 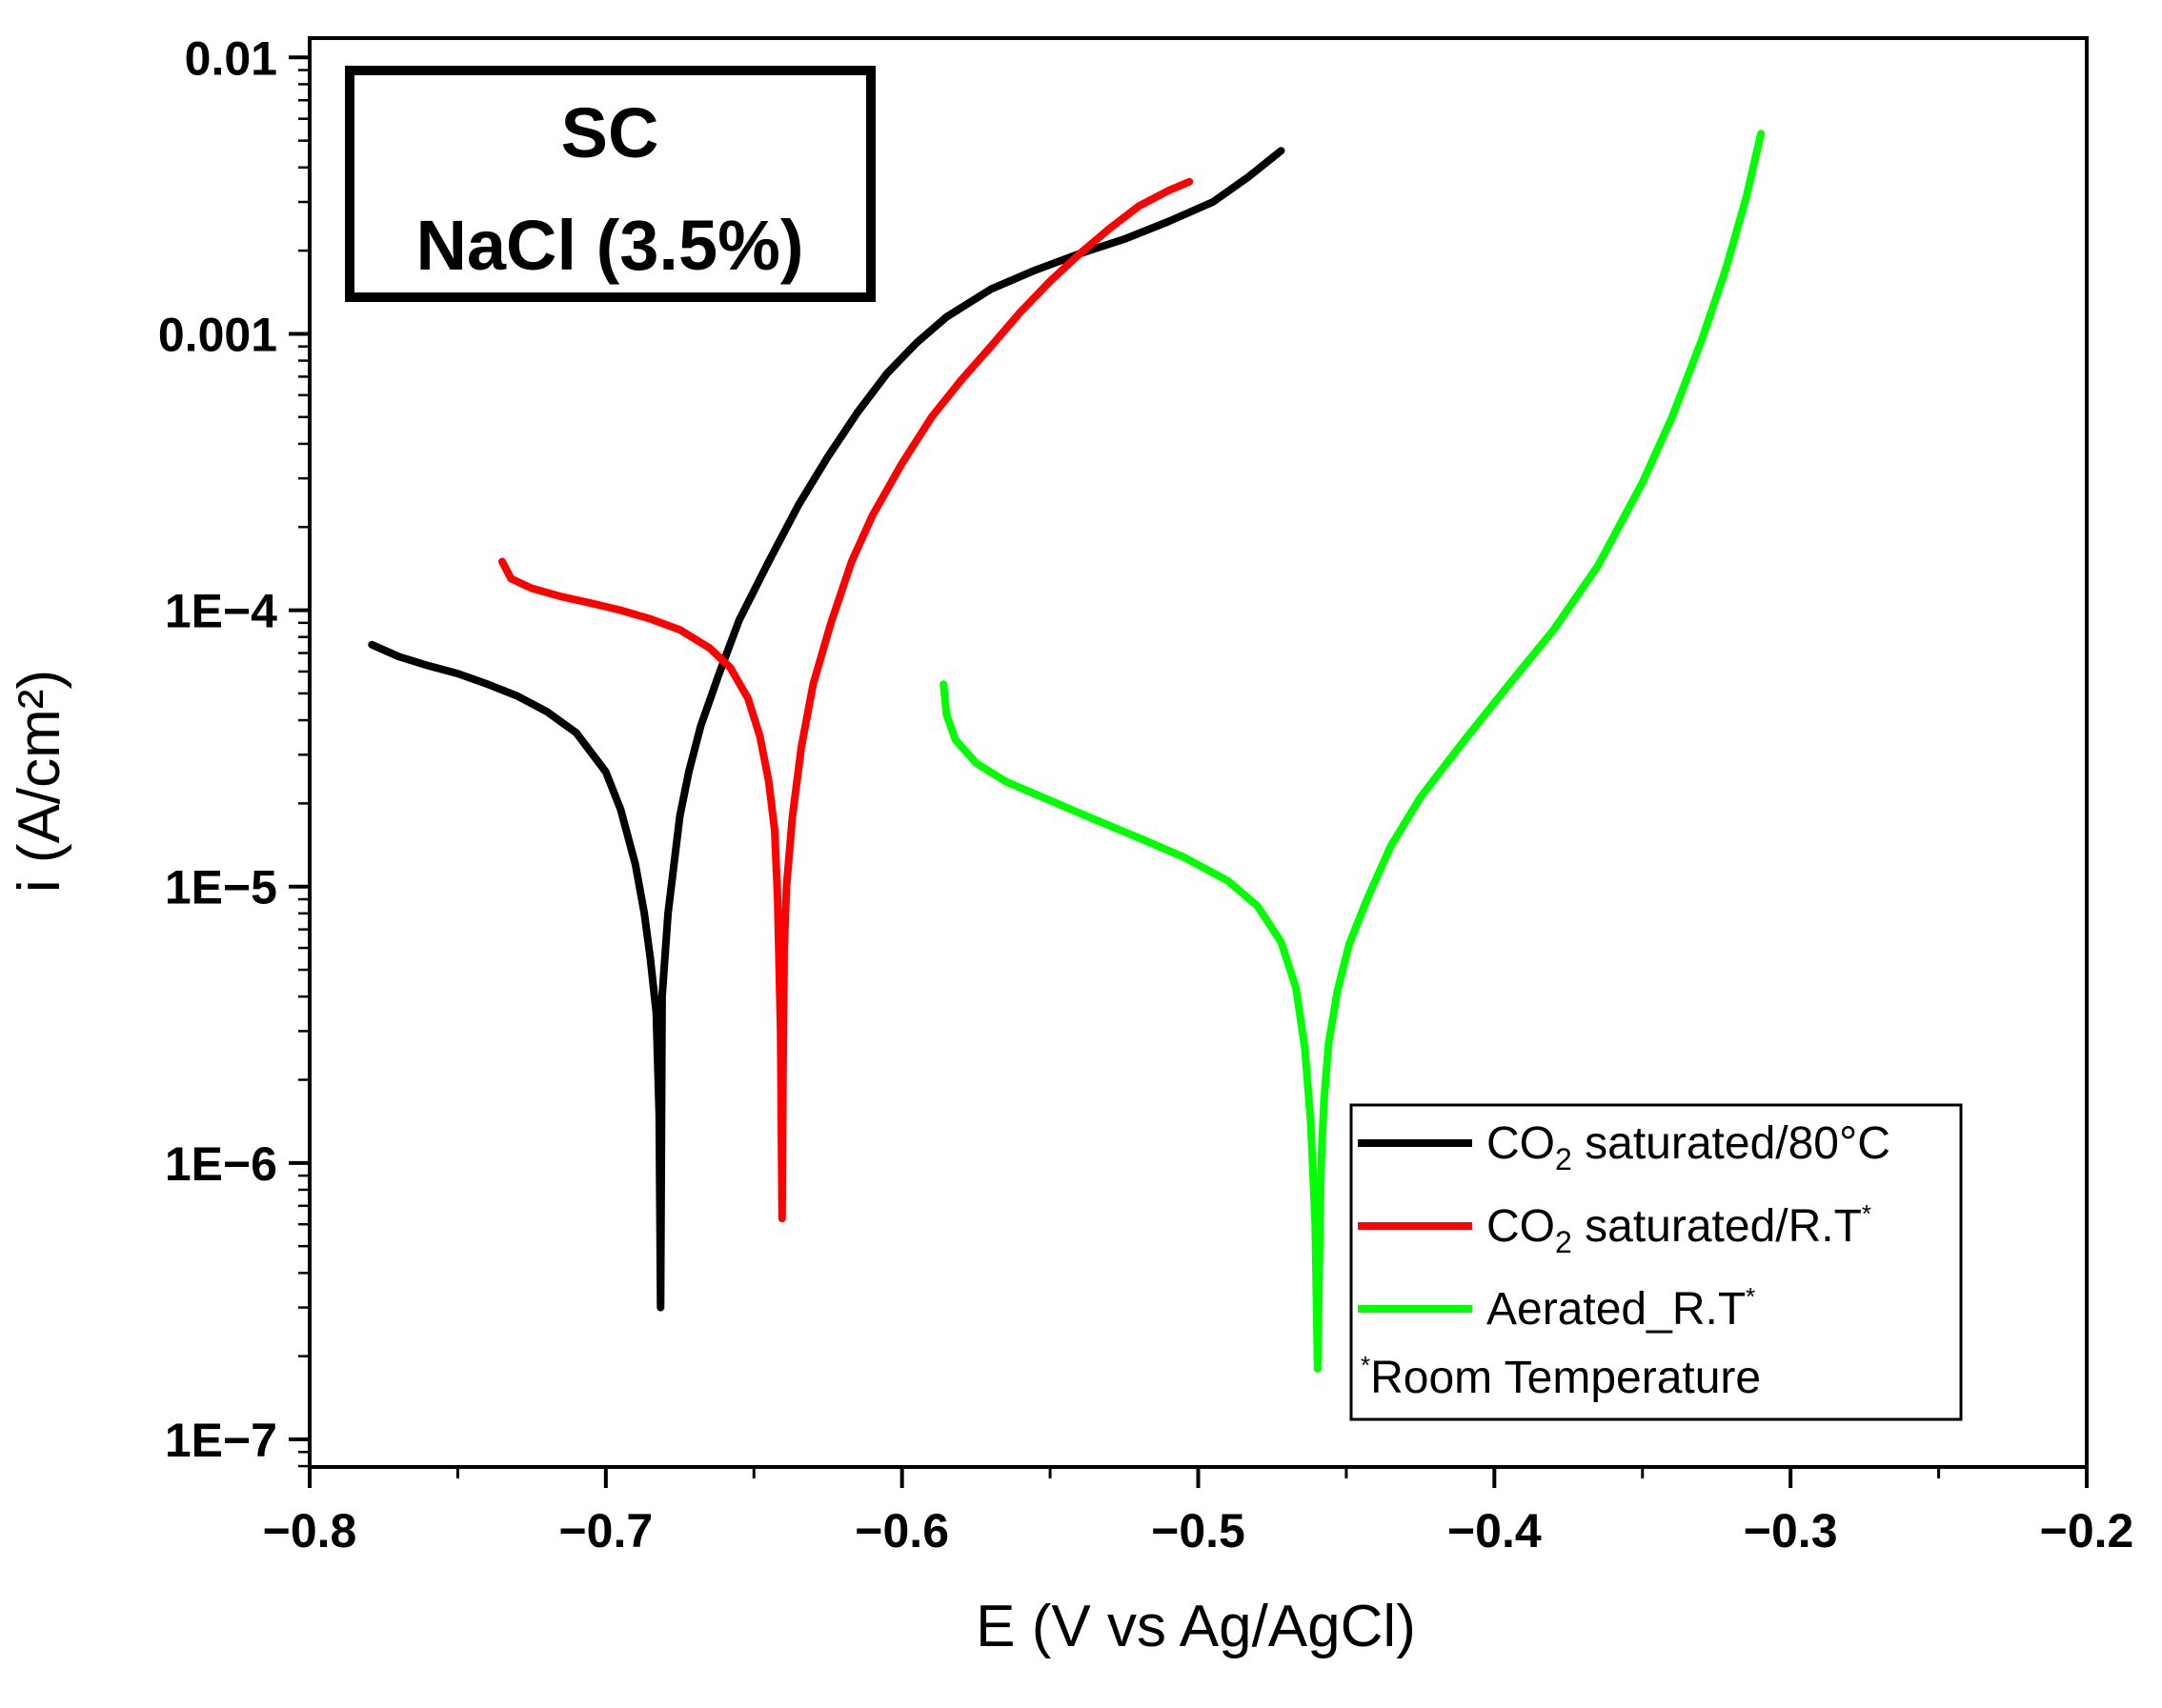 I want to click on x-tick-label: −0.4, so click(x=1494, y=1531).